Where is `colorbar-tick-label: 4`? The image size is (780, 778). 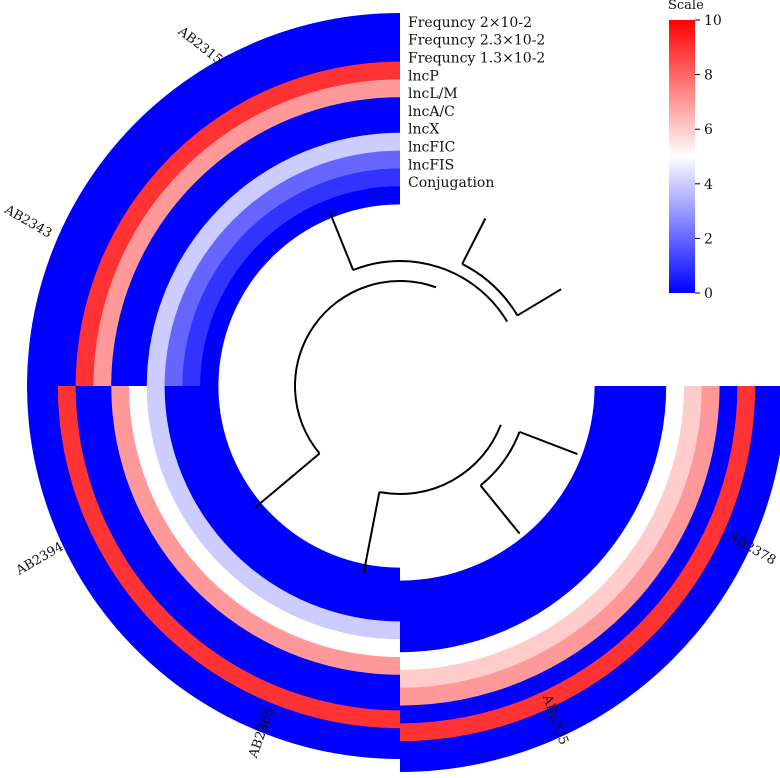
colorbar-tick-label: 4 is located at coordinates (708, 185).